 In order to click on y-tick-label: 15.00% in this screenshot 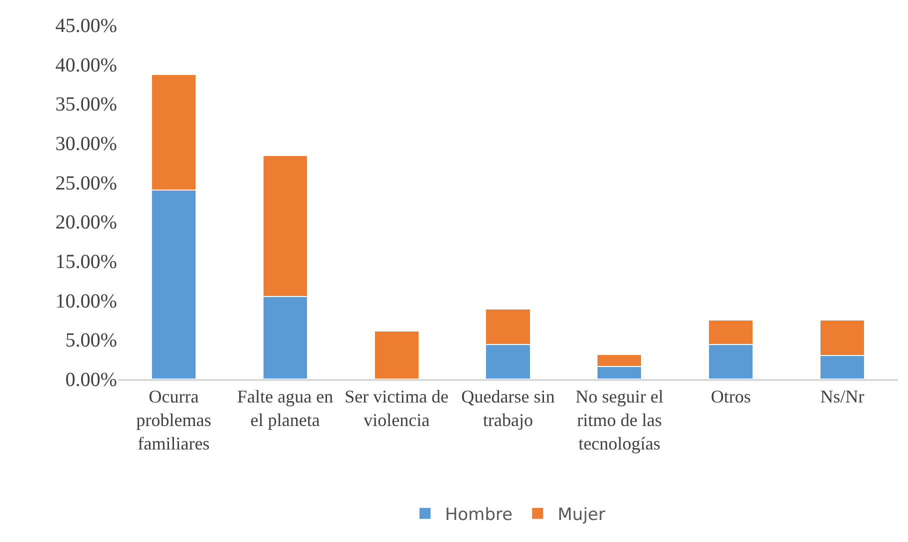, I will do `click(86, 262)`.